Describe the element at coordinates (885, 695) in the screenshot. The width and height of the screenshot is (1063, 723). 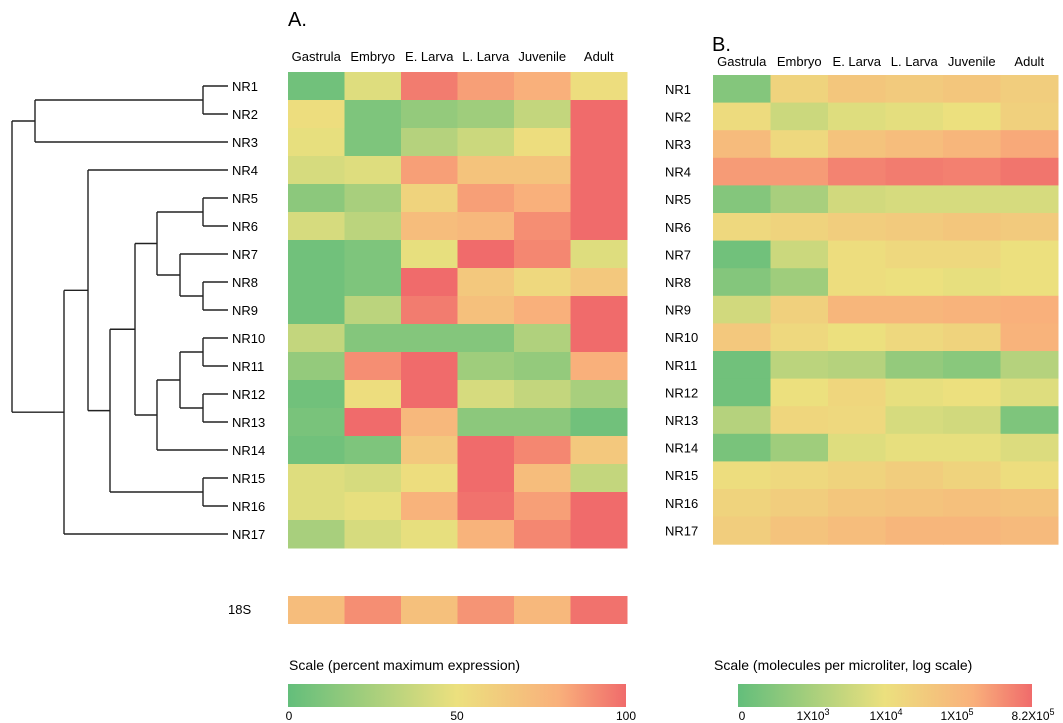
I see `panel-b-scale-bar` at that location.